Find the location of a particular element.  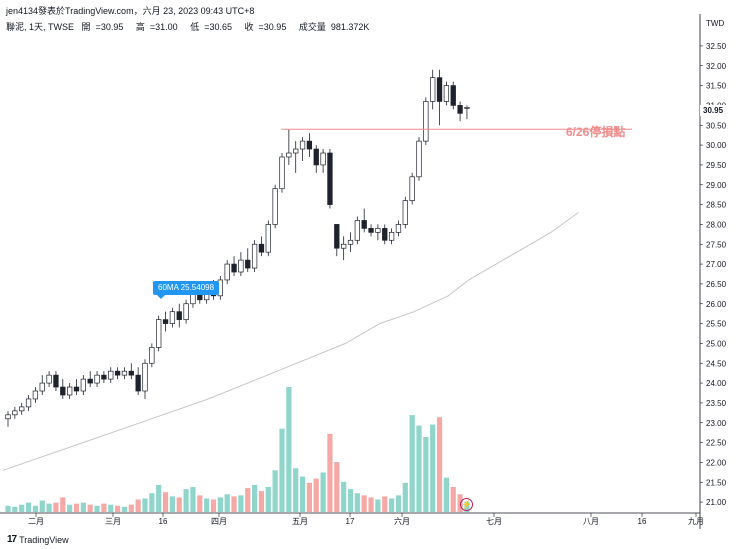

open-value: 30.95 is located at coordinates (112, 27).